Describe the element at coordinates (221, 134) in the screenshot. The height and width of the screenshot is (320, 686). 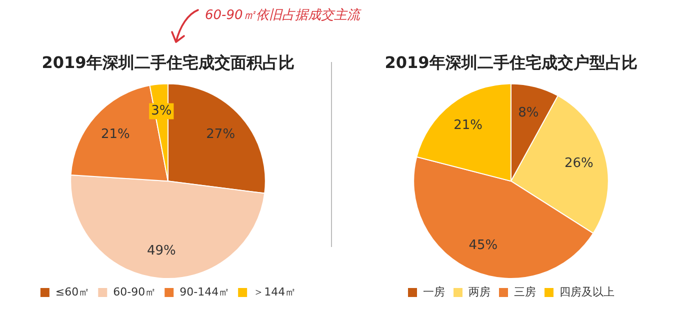
I see `data-label: 27%` at that location.